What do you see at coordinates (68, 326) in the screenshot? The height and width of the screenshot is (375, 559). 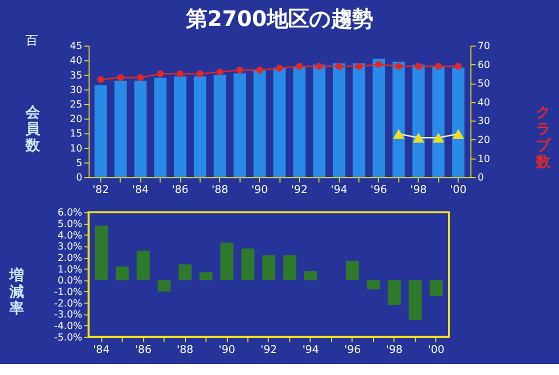 I see `y-tick-label: -4.0%` at bounding box center [68, 326].